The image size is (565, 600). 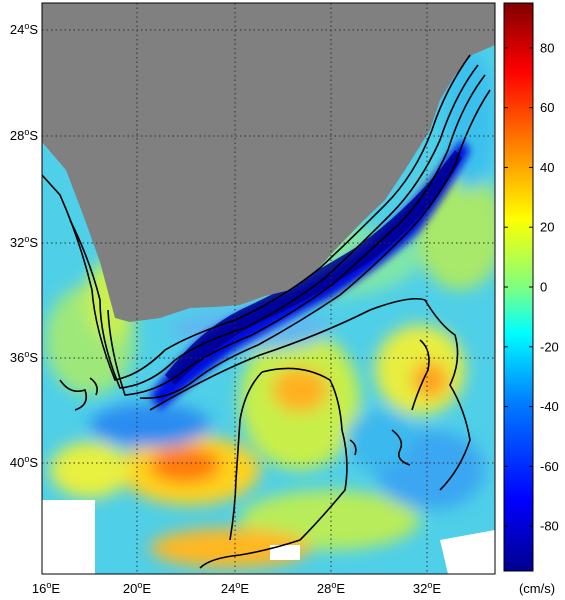 I want to click on colorbar-tick-label: -60, so click(x=549, y=466).